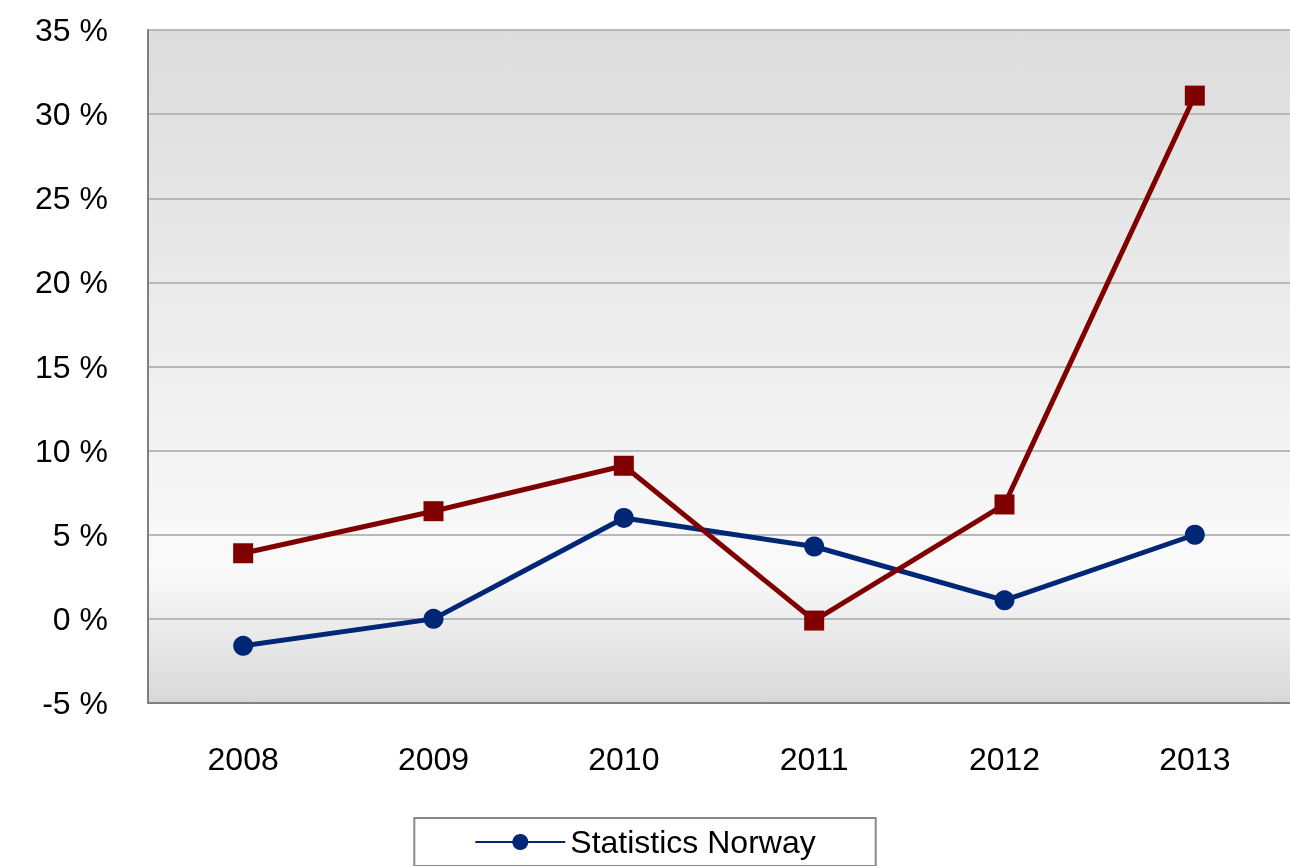 This screenshot has width=1290, height=866. I want to click on x-tick-label: 2009, so click(433, 759).